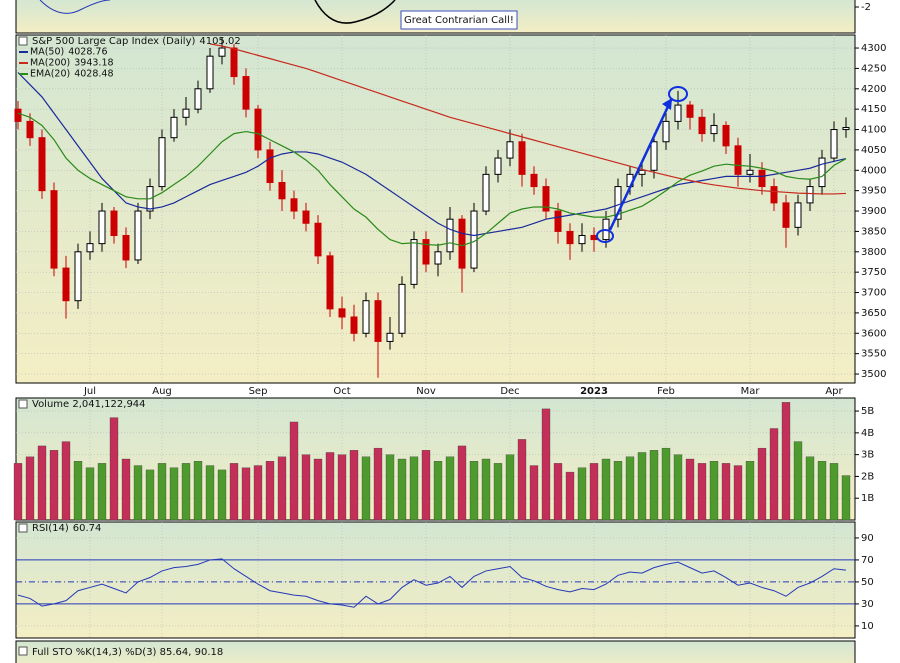 This screenshot has width=900, height=663. I want to click on y-tick-label: 3950, so click(873, 191).